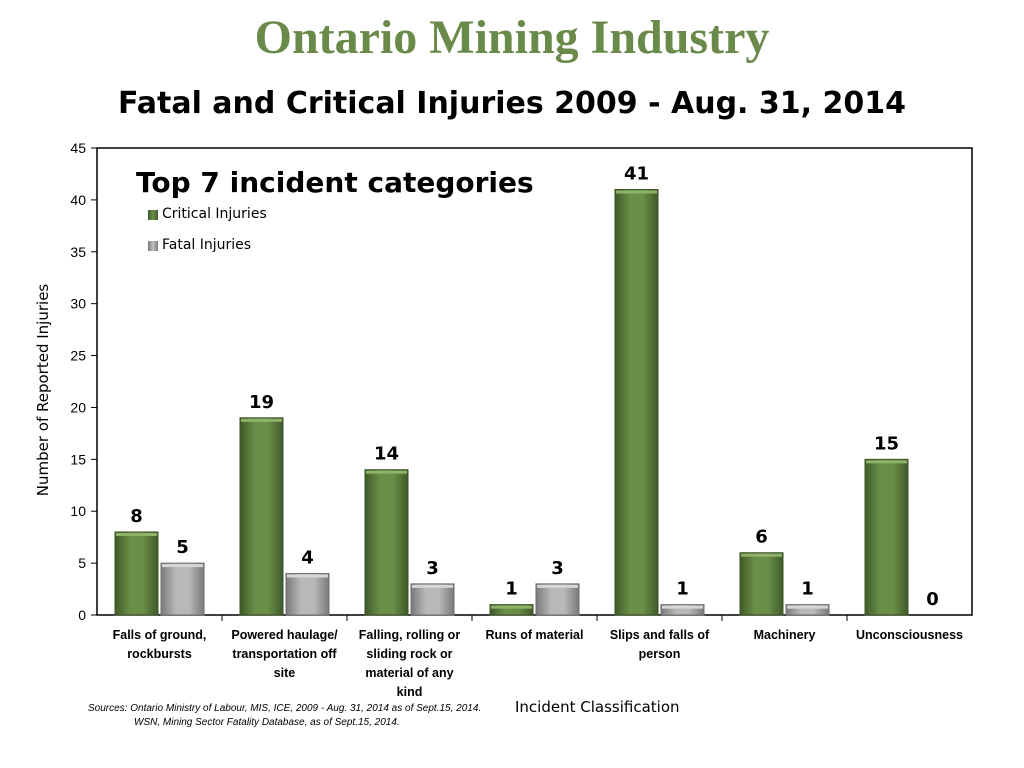 The height and width of the screenshot is (768, 1024). I want to click on y-tick-label: 15, so click(78, 459).